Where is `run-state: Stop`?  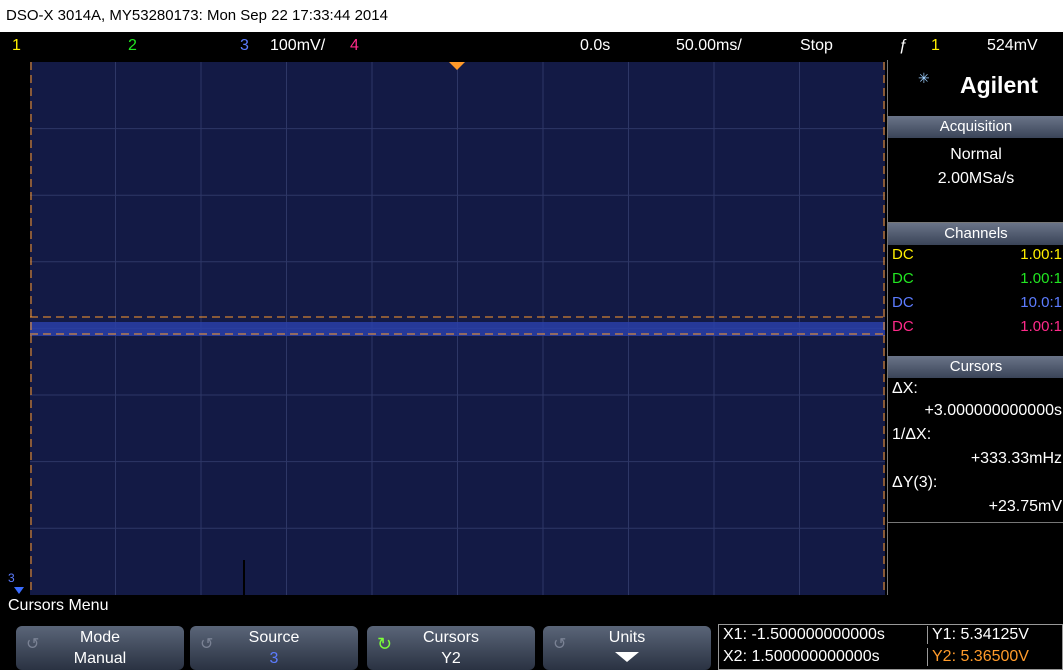
run-state: Stop is located at coordinates (816, 45).